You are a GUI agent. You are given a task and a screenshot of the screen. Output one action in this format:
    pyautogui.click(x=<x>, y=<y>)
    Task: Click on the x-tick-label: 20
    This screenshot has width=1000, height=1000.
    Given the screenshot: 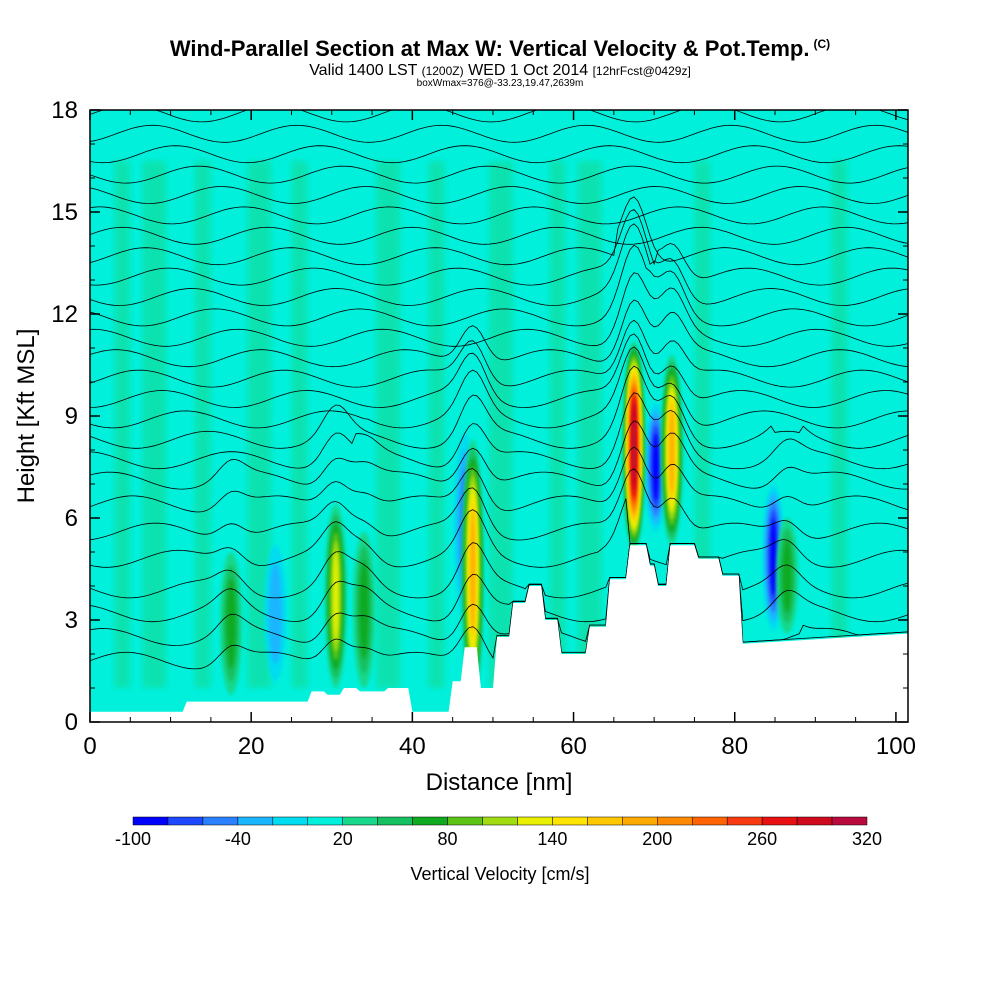 What is the action you would take?
    pyautogui.click(x=251, y=746)
    